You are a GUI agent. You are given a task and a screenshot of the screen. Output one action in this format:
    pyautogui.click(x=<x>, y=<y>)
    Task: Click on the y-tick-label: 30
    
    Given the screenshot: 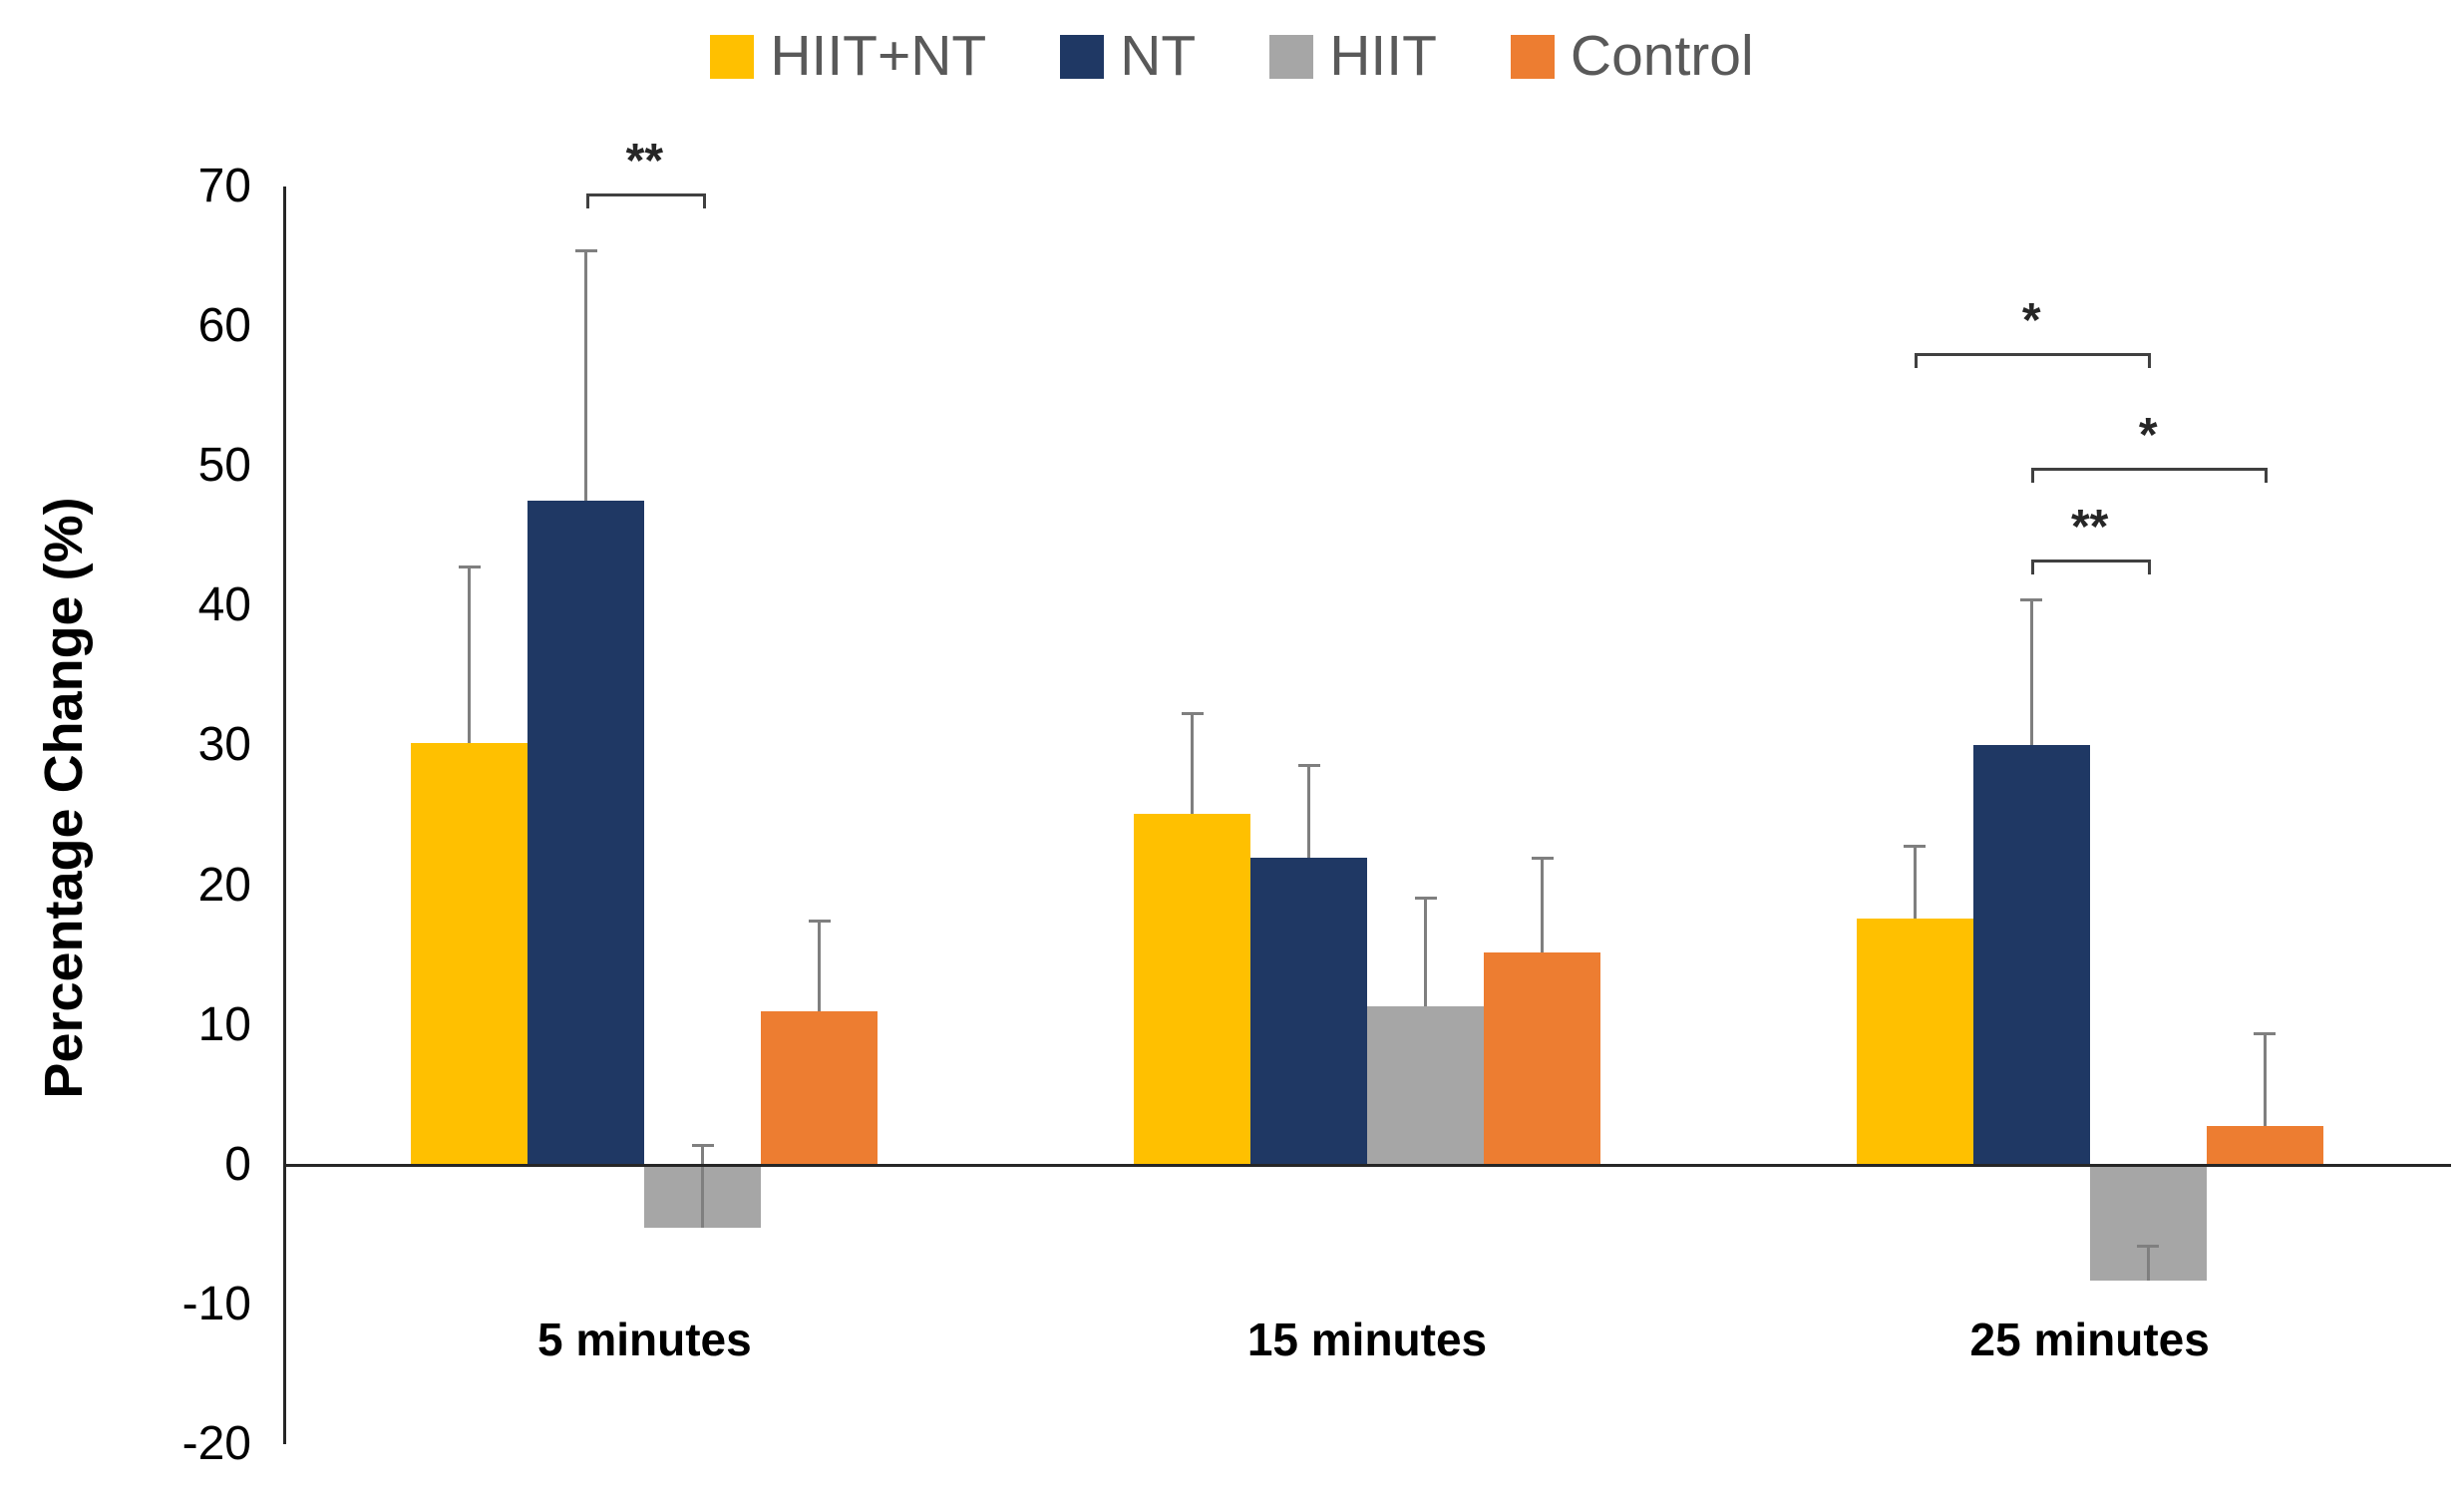 What is the action you would take?
    pyautogui.click(x=224, y=745)
    